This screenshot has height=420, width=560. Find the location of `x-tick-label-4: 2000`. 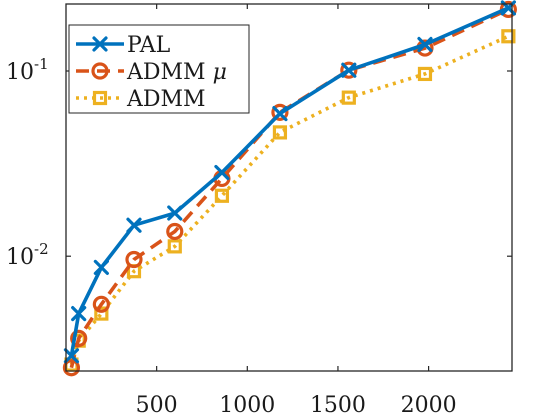

x-tick-label-4: 2000 is located at coordinates (429, 405).